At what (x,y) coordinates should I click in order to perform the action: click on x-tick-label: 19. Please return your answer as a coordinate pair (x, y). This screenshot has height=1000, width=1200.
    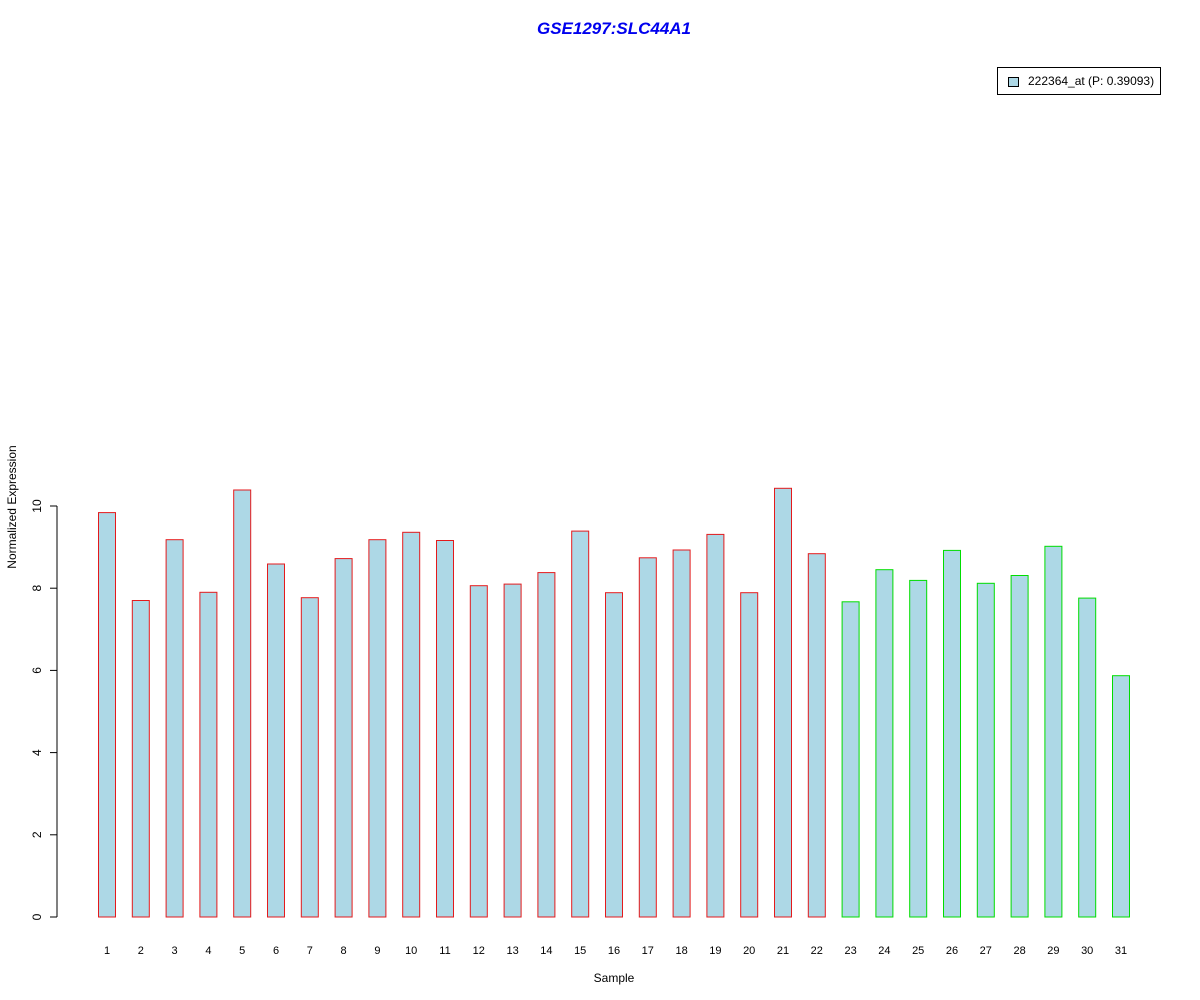
    Looking at the image, I should click on (715, 951).